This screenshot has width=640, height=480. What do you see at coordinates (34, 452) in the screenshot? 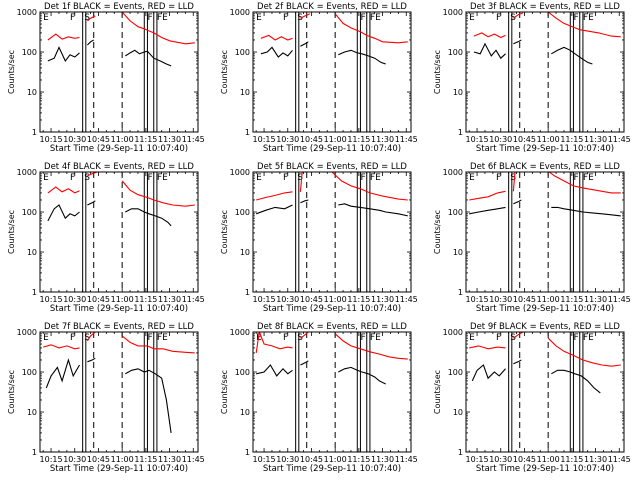
I see `y-tick-label: 1` at bounding box center [34, 452].